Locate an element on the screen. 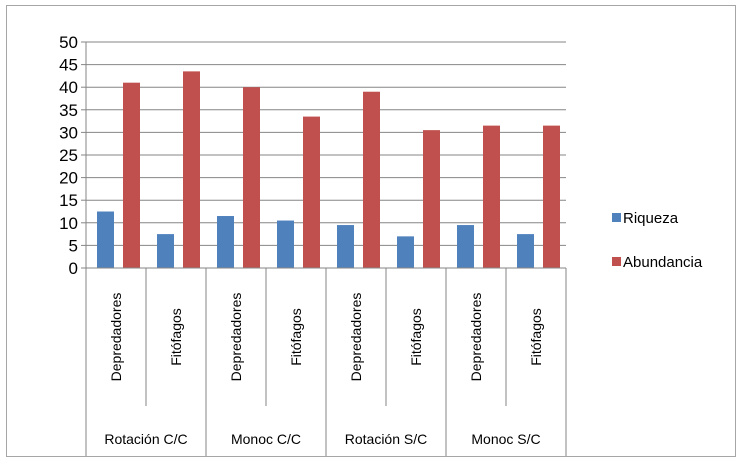  y-tick-label: 15 is located at coordinates (68, 200).